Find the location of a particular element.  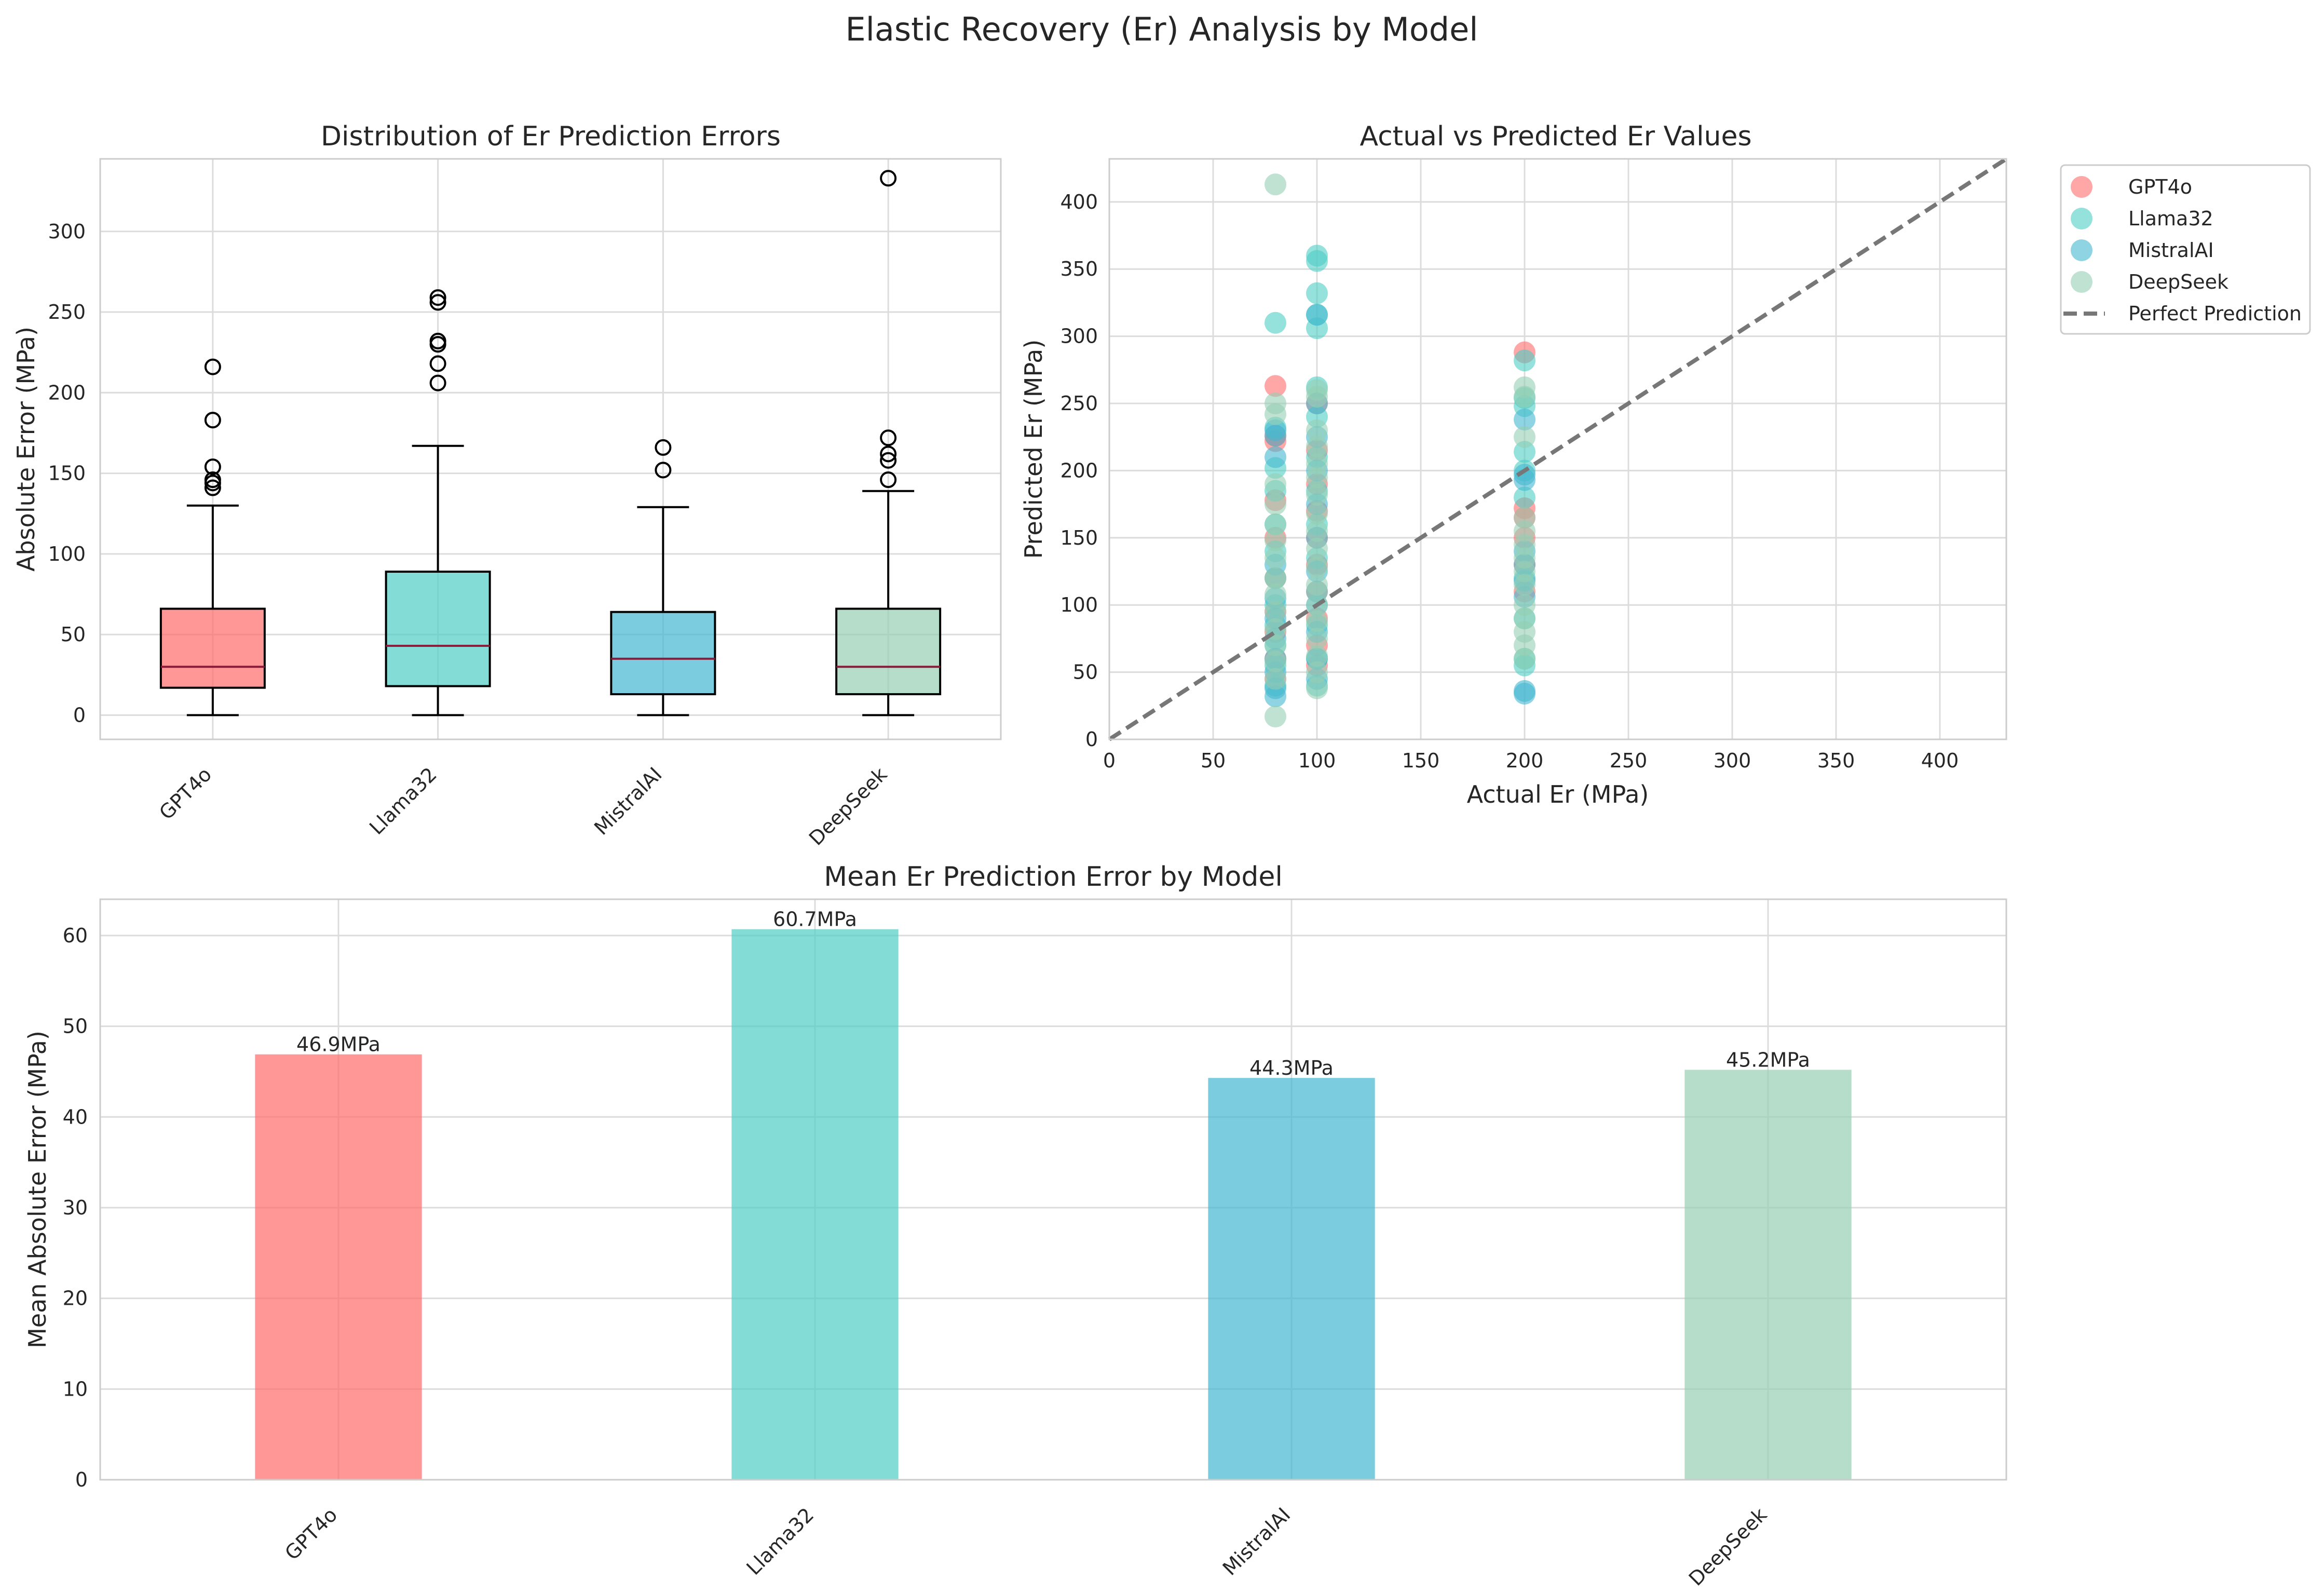

x-tick-label: 250 is located at coordinates (1629, 760).